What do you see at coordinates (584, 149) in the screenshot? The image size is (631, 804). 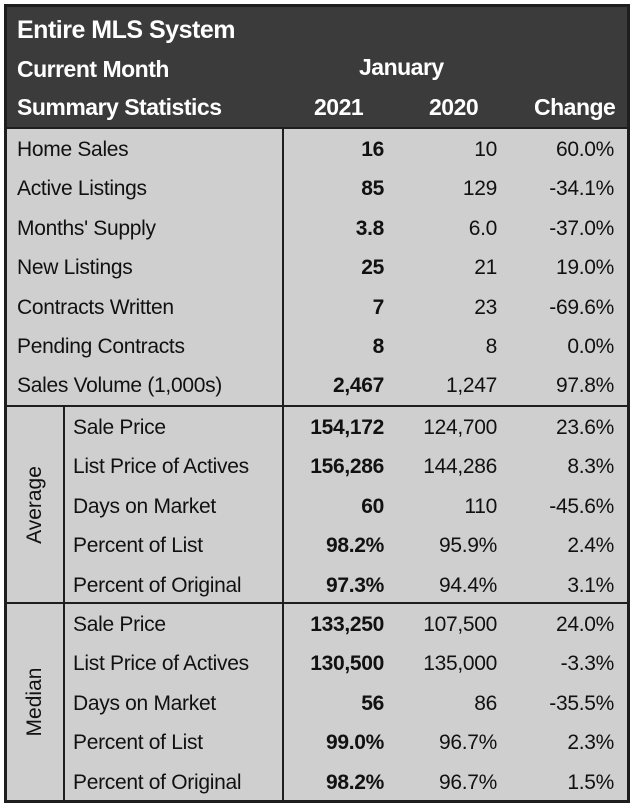 I see `value-change: 60.0%` at bounding box center [584, 149].